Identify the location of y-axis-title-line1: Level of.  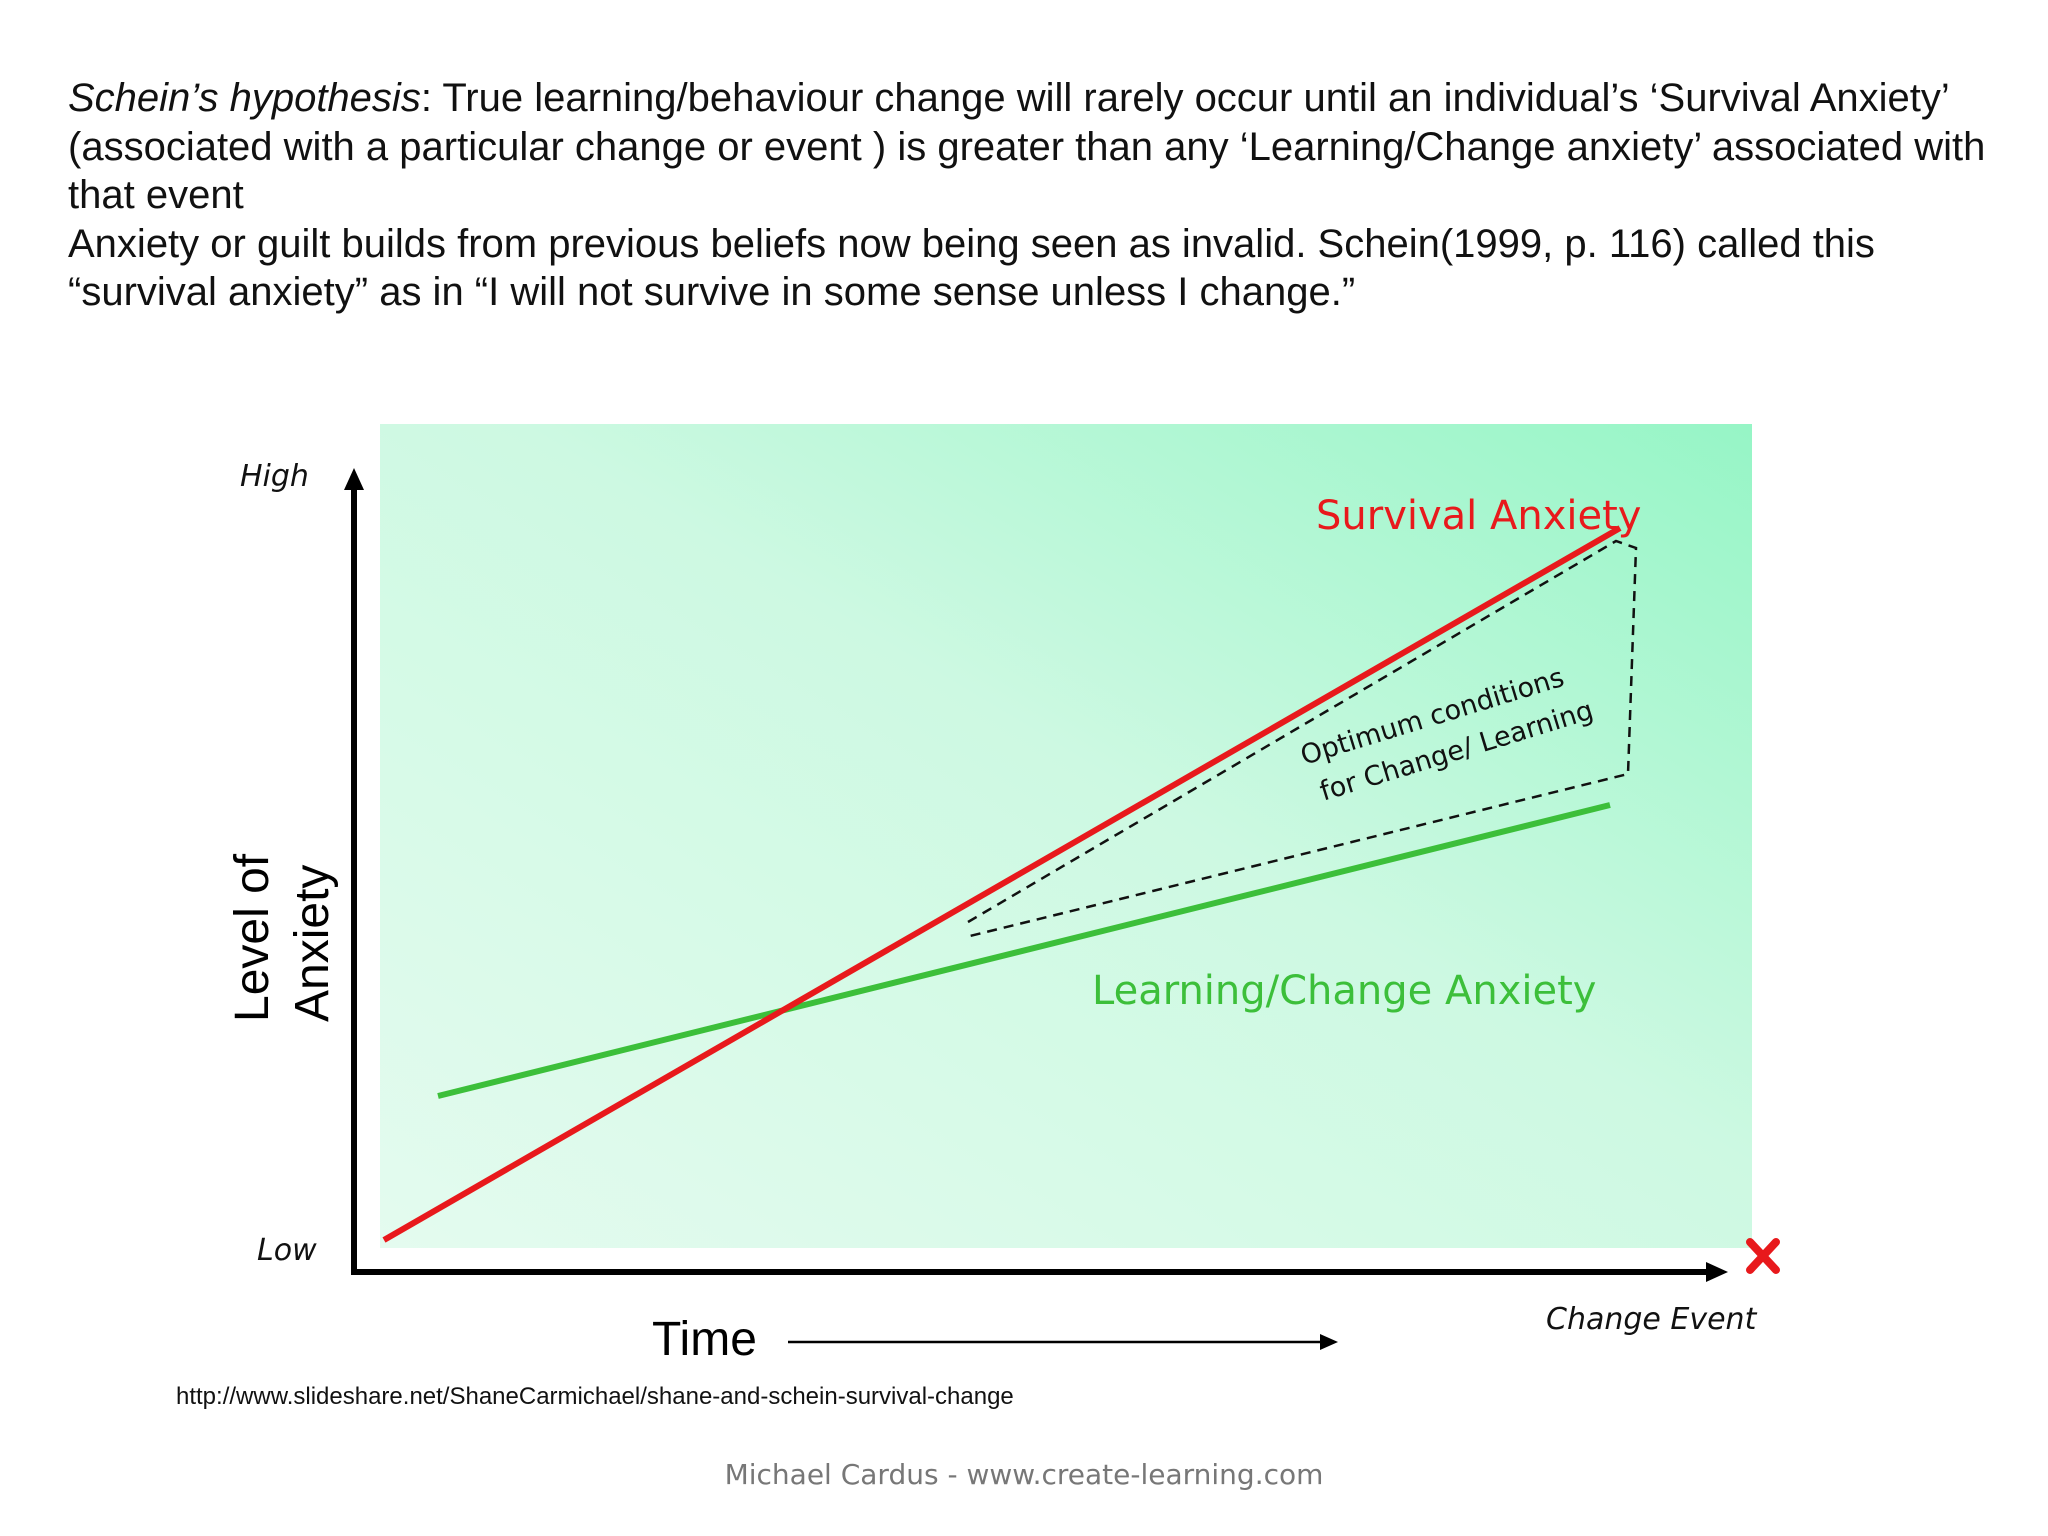
(252, 937).